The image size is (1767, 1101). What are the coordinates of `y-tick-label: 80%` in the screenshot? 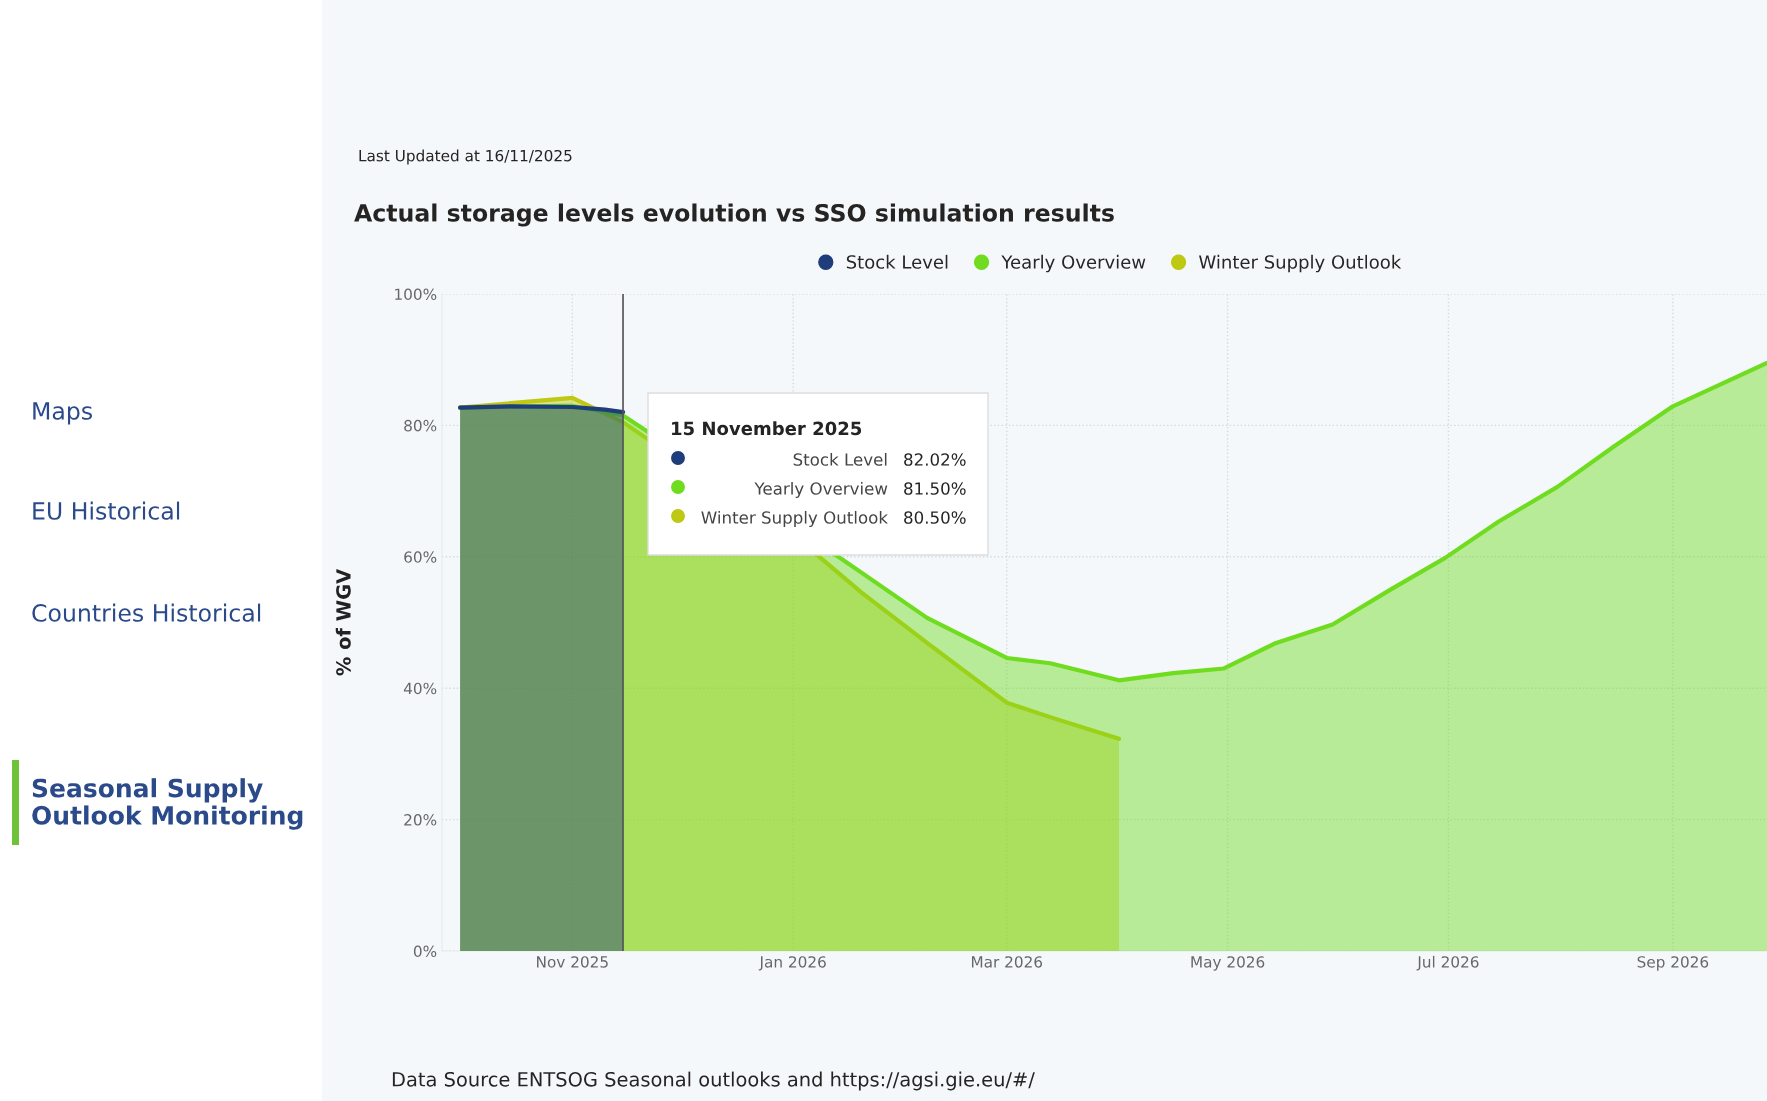 It's located at (420, 425).